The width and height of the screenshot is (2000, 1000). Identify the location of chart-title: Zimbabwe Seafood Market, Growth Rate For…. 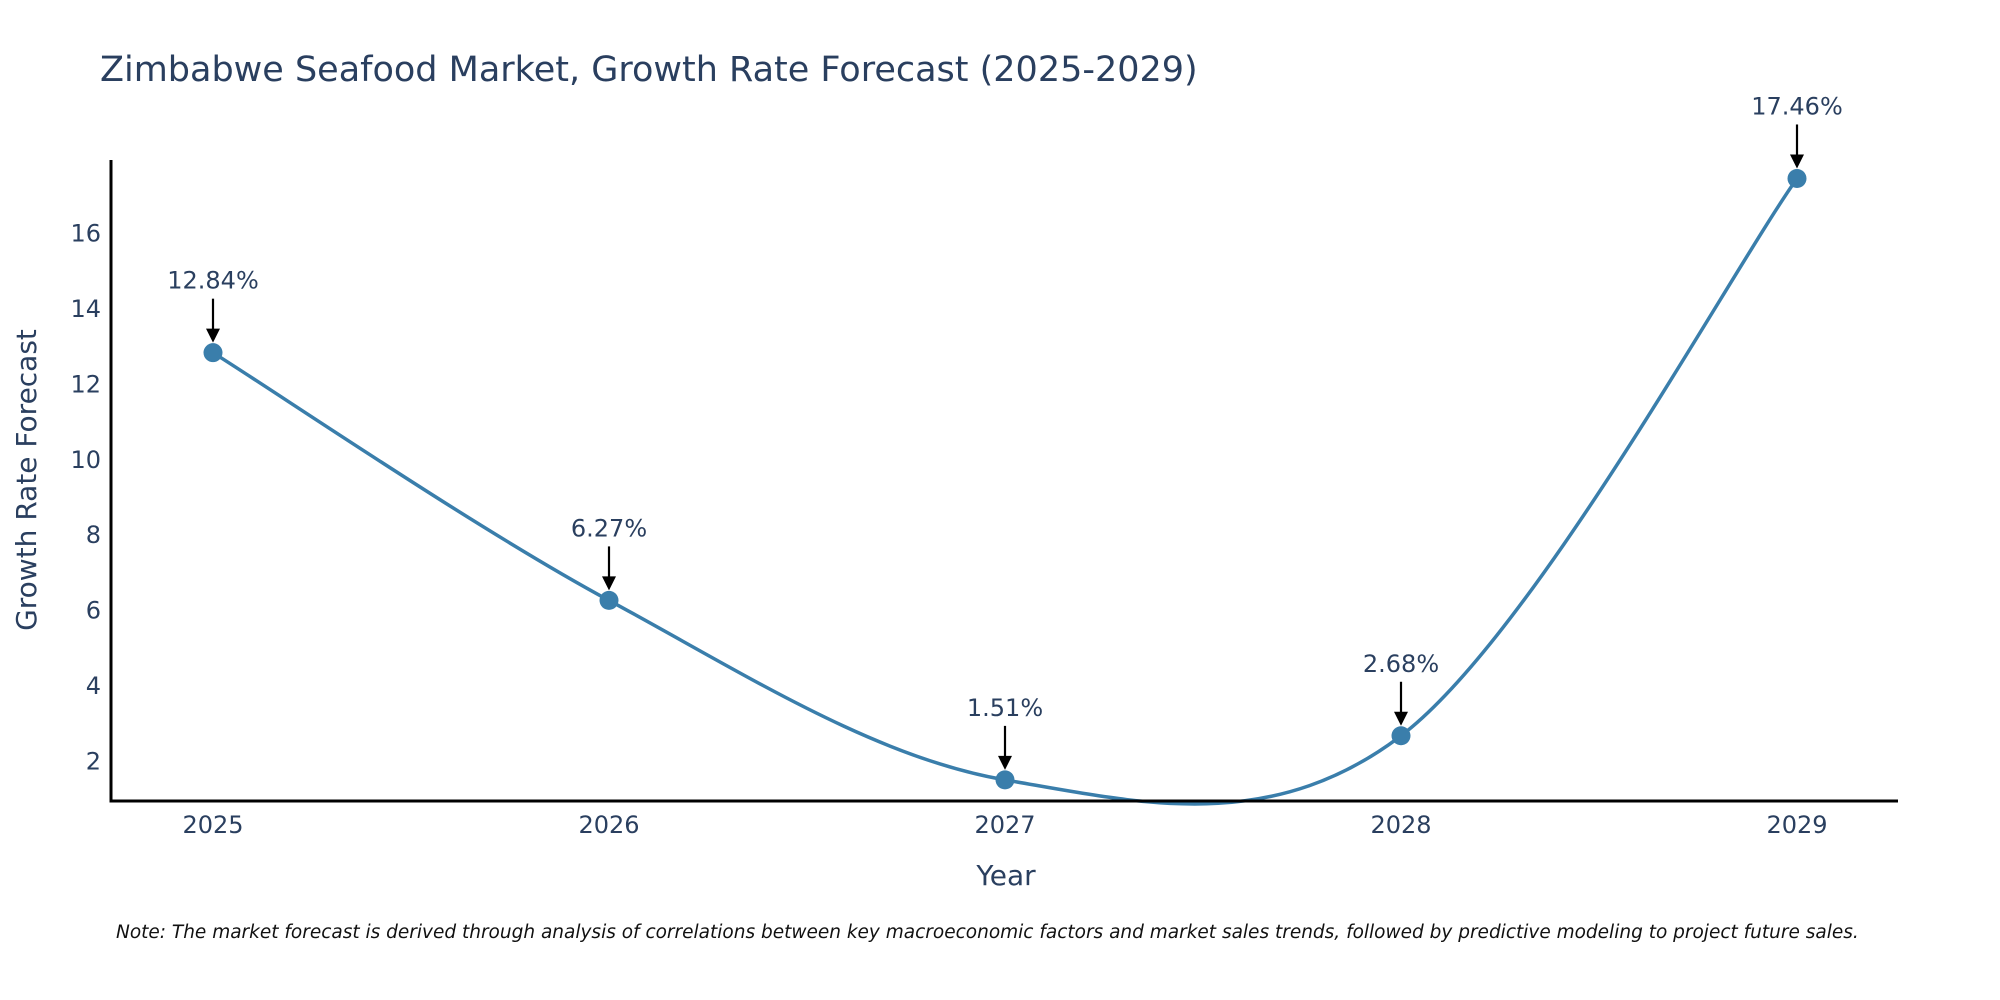
(649, 70).